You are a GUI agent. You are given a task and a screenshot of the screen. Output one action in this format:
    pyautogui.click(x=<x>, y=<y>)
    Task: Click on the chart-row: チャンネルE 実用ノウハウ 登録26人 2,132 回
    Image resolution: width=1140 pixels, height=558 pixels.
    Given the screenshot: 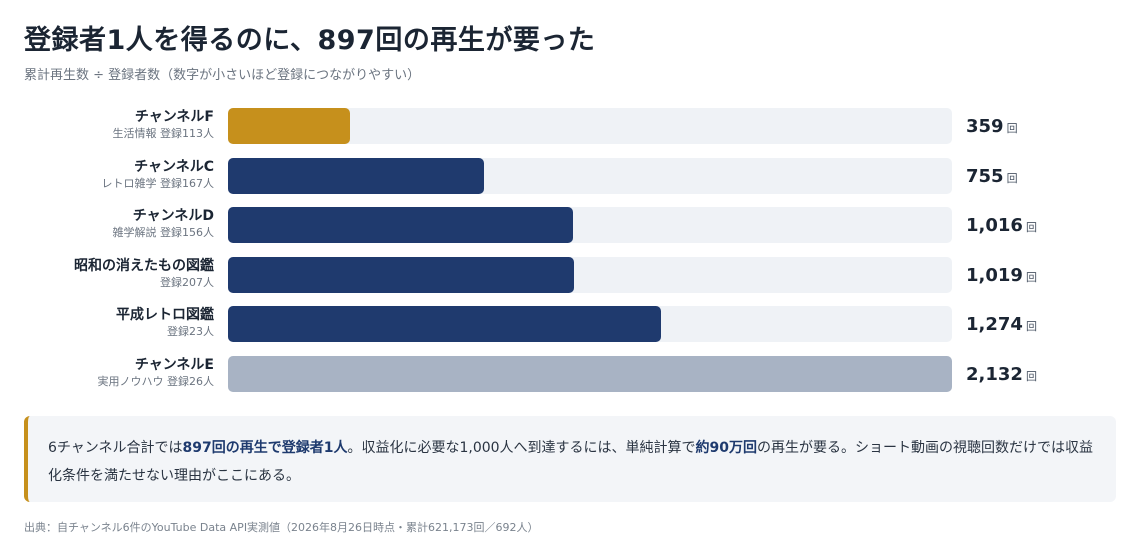 What is the action you would take?
    pyautogui.click(x=570, y=374)
    